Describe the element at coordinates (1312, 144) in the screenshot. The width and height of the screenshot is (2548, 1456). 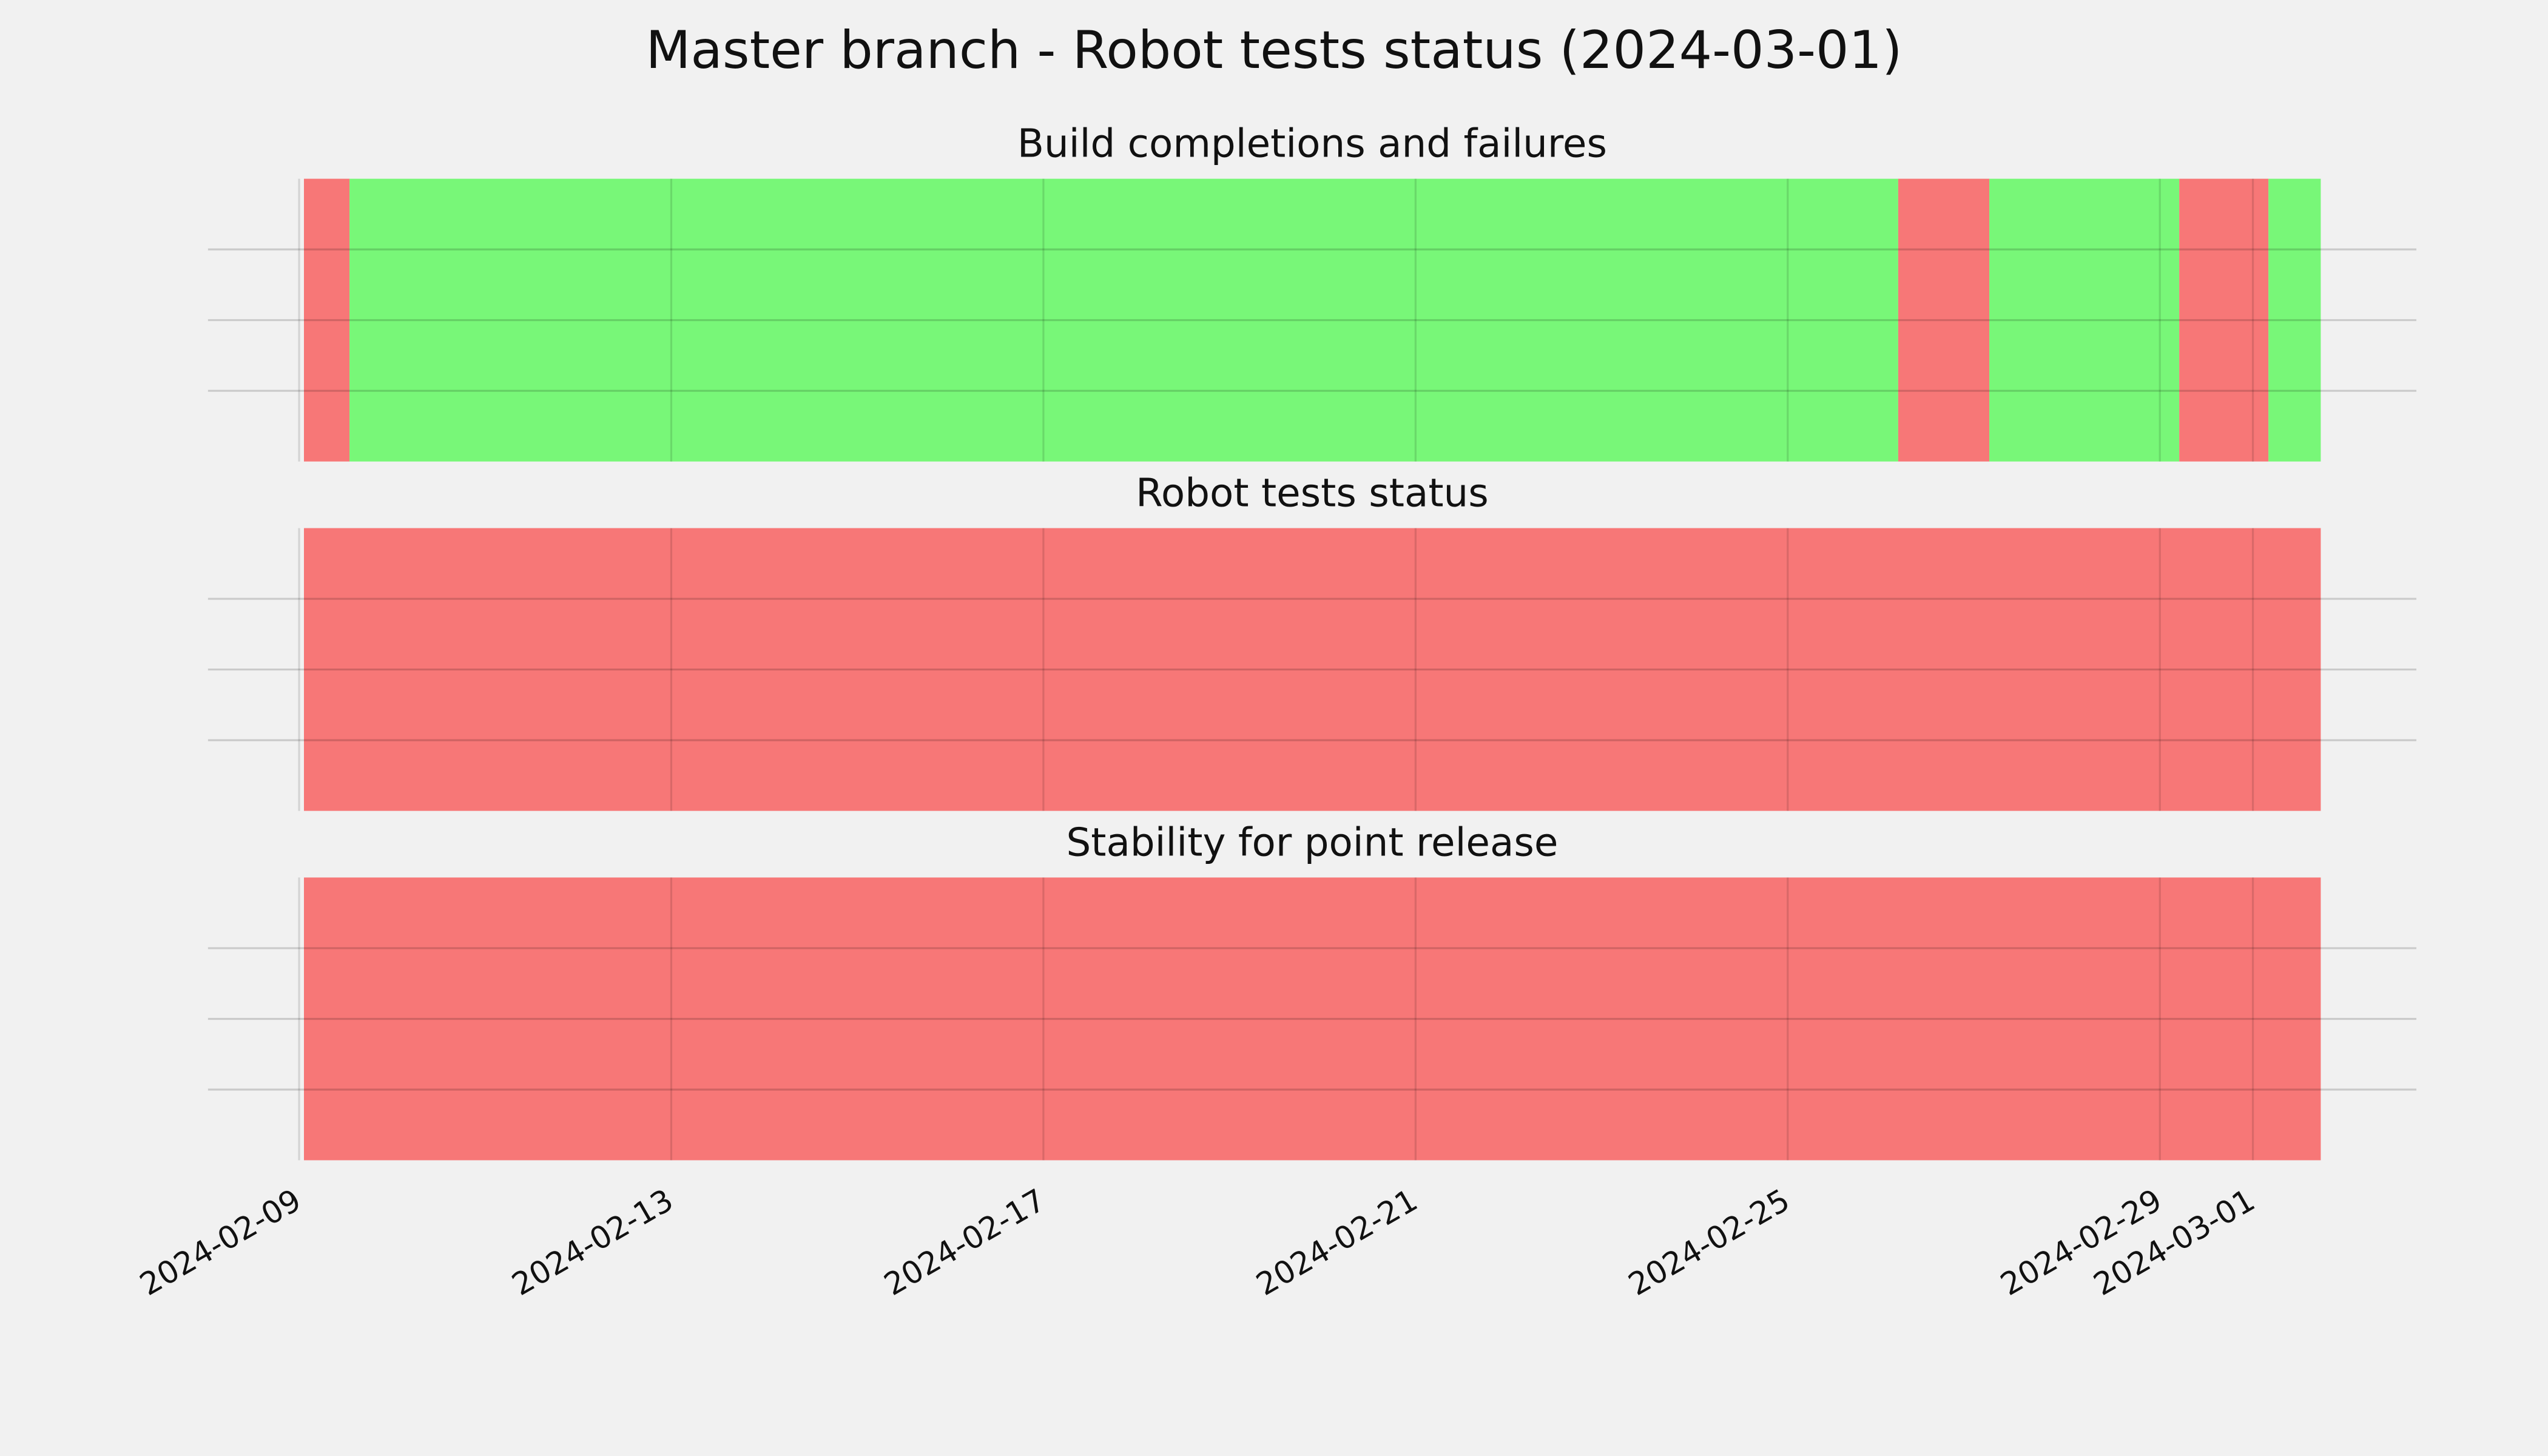
I see `panel-title: Build completions and failures` at that location.